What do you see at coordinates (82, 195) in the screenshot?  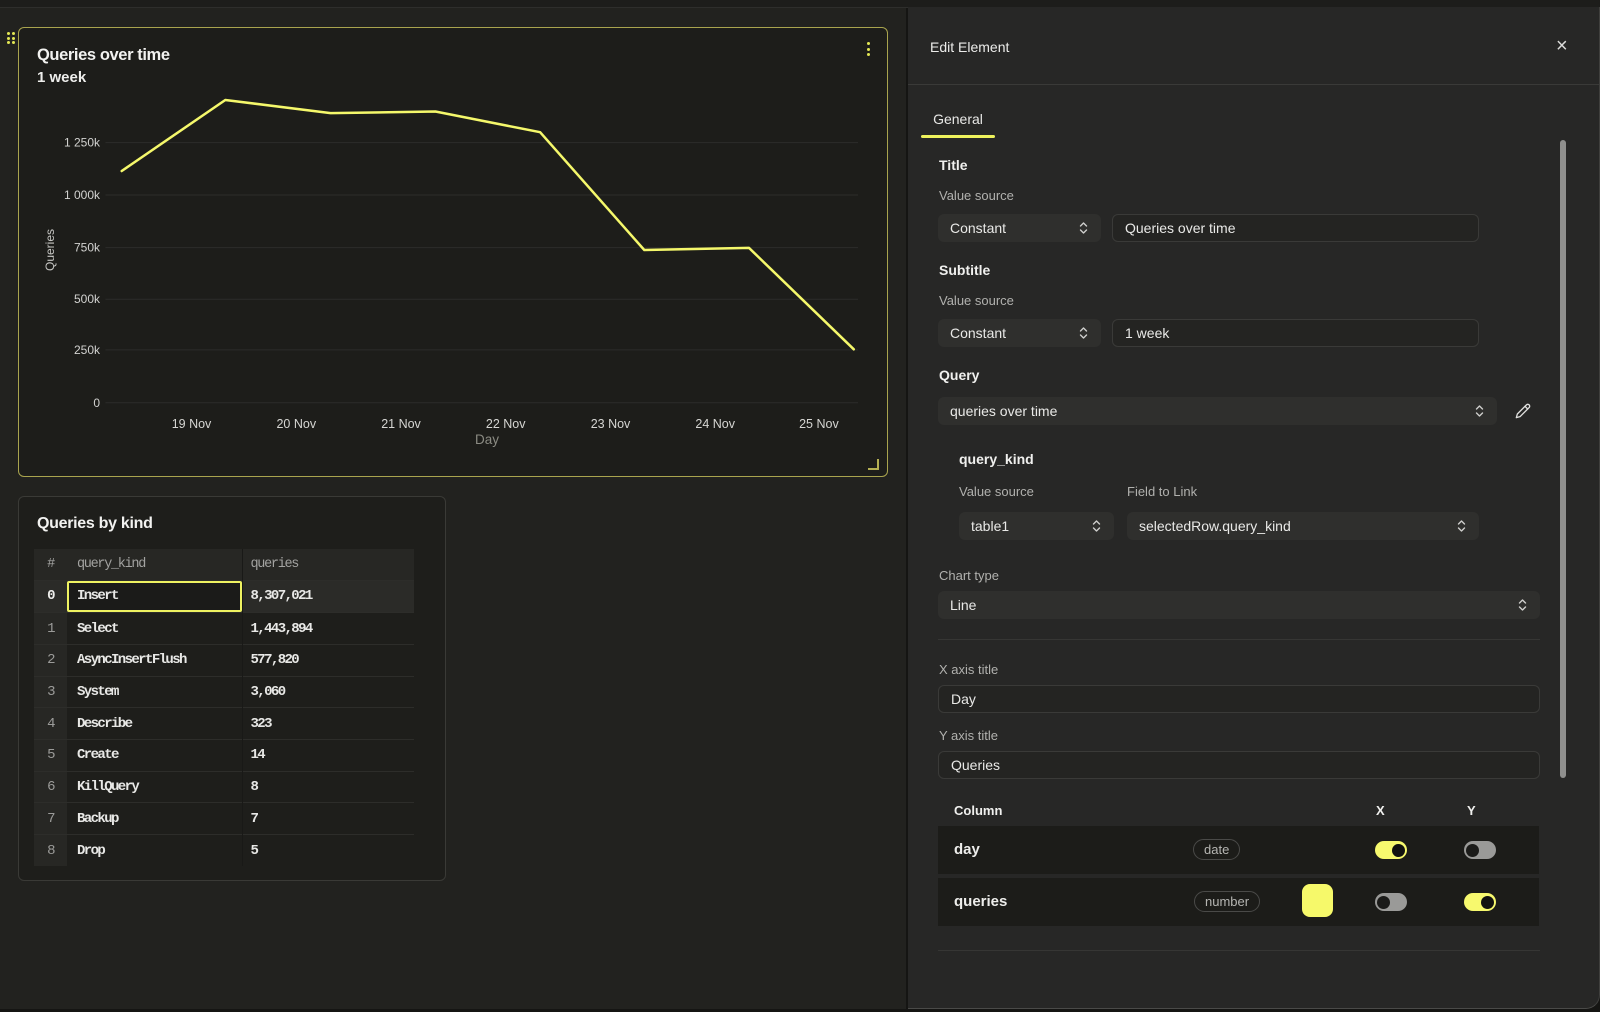 I see `svg-text: 1 000k` at bounding box center [82, 195].